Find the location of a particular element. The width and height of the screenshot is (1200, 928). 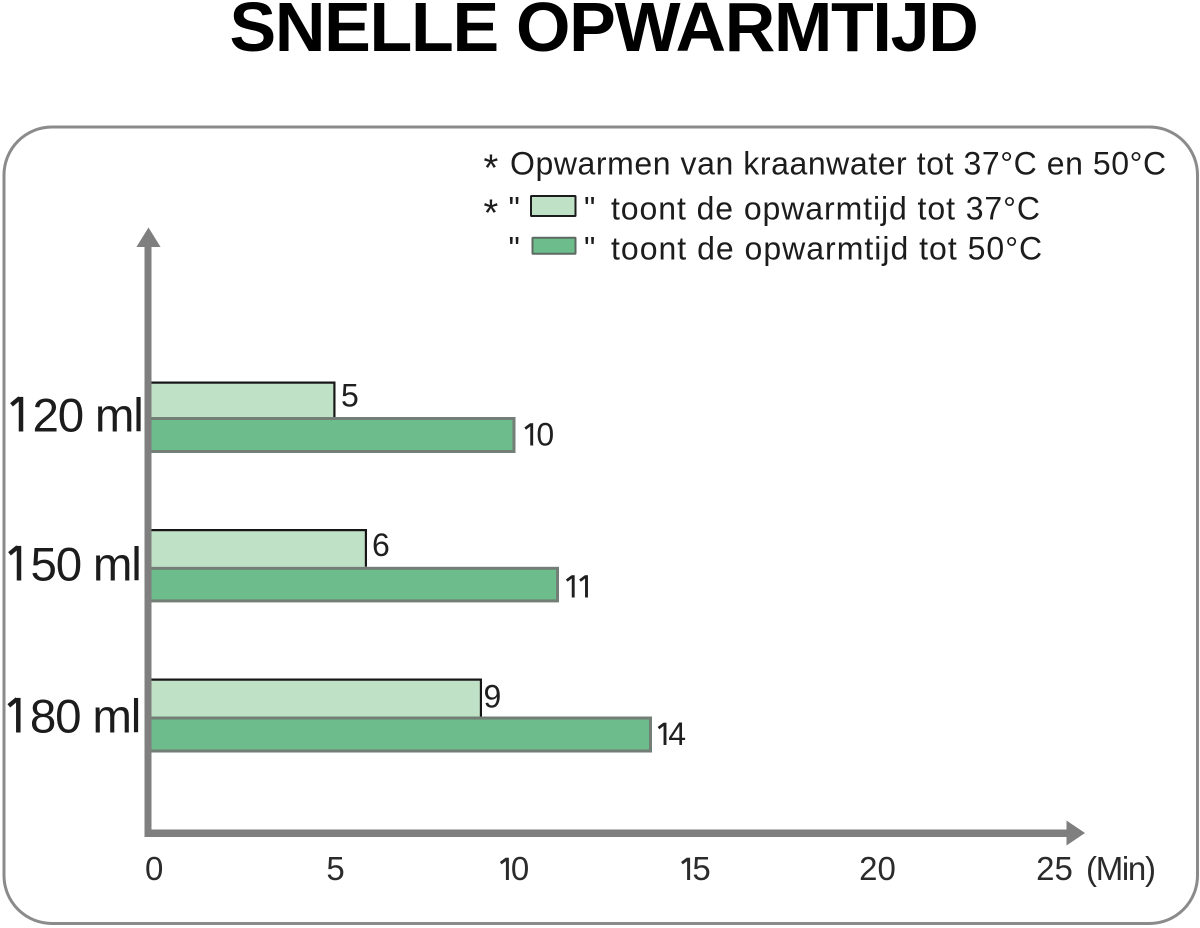

svg-text: 25 is located at coordinates (1054, 868).